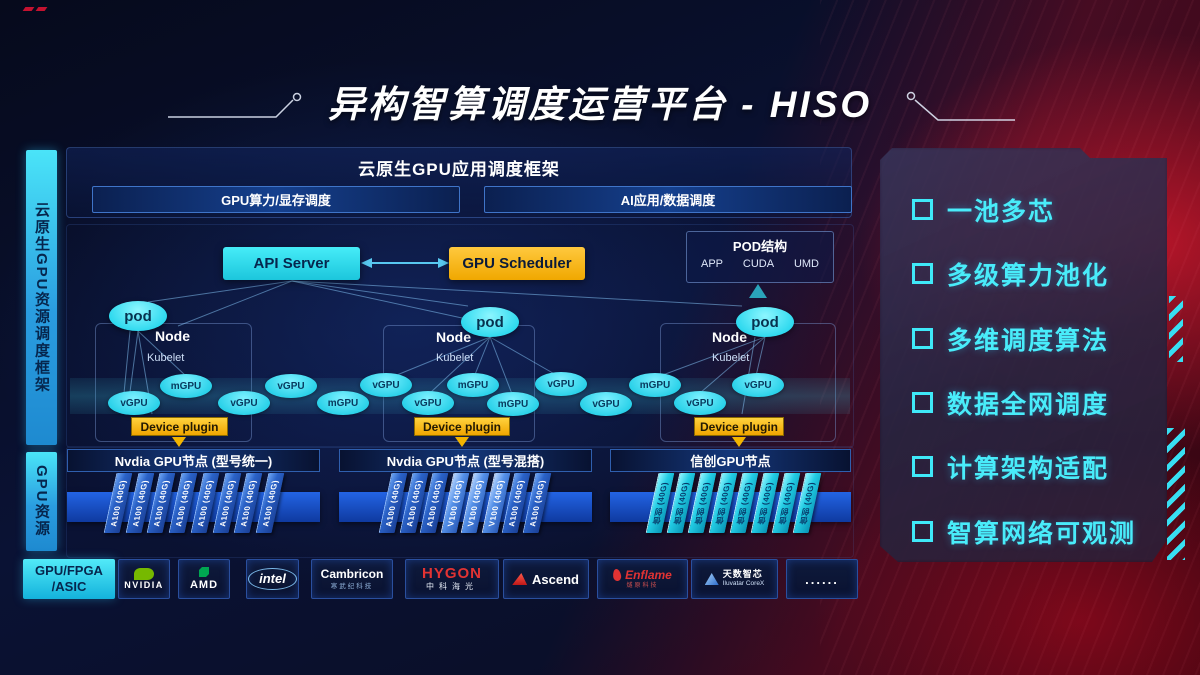 This screenshot has height=675, width=1200. Describe the element at coordinates (166, 358) in the screenshot. I see `kubelet-label-1: Kubelet` at that location.